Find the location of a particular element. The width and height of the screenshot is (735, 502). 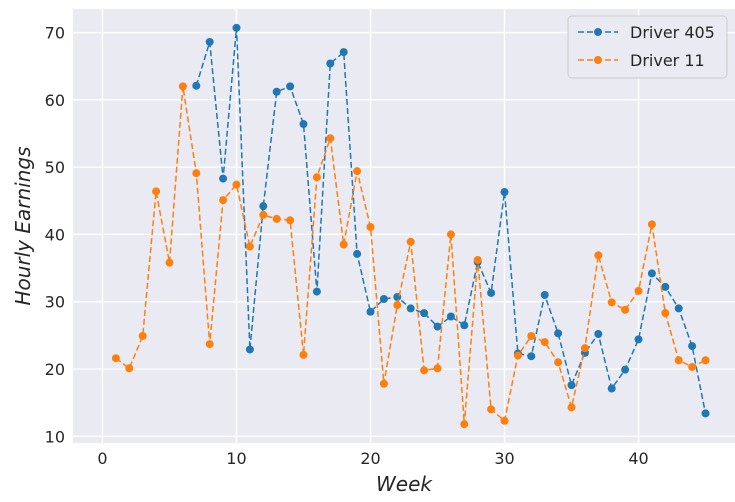

y-tick-label: 70 is located at coordinates (55, 33).